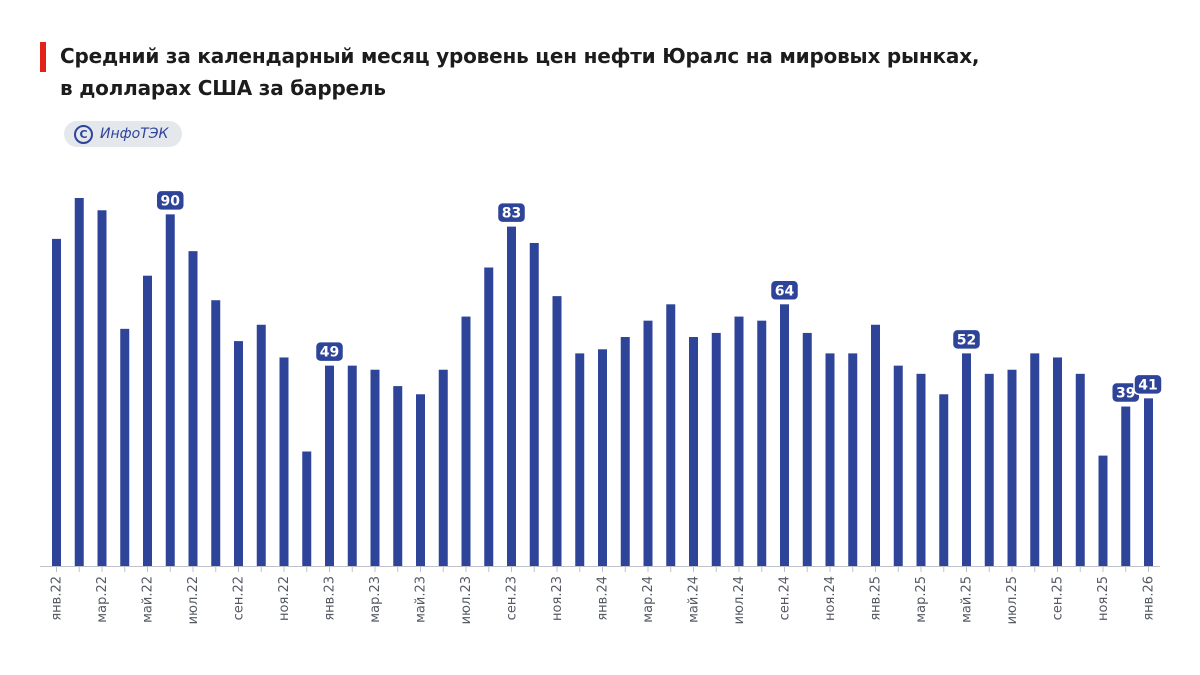 The height and width of the screenshot is (675, 1200). What do you see at coordinates (1057, 461) in the screenshot?
I see `bar-сен.25` at bounding box center [1057, 461].